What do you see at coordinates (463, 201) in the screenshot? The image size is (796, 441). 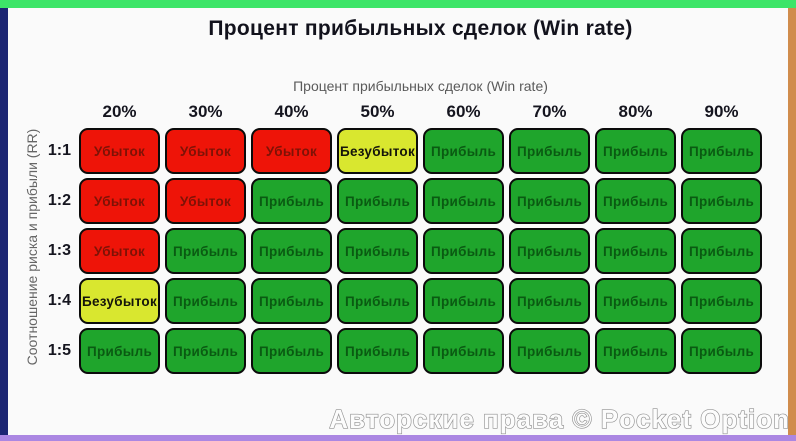 I see `cell-1:2-60%: Прибыль` at bounding box center [463, 201].